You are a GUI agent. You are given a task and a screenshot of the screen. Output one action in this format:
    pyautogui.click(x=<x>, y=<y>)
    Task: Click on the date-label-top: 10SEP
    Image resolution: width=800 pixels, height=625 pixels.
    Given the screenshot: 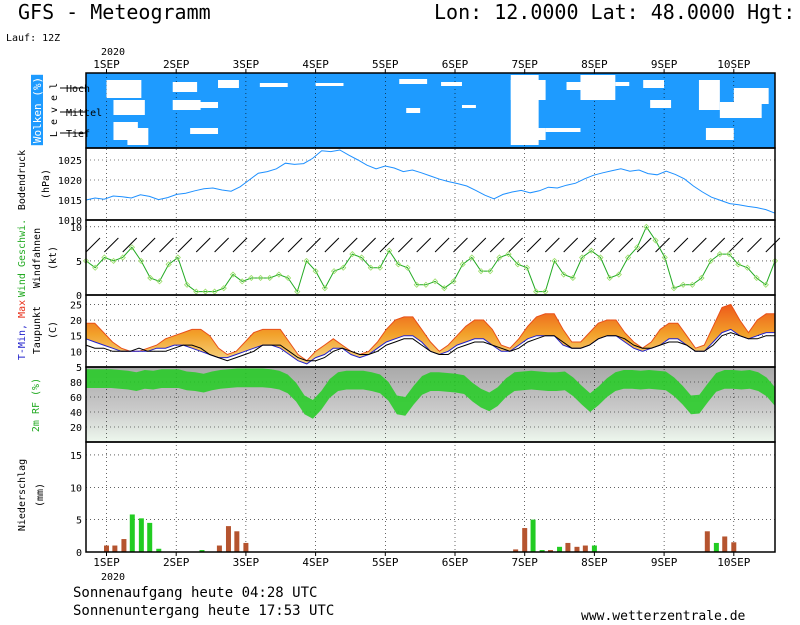 What is the action you would take?
    pyautogui.click(x=733, y=64)
    